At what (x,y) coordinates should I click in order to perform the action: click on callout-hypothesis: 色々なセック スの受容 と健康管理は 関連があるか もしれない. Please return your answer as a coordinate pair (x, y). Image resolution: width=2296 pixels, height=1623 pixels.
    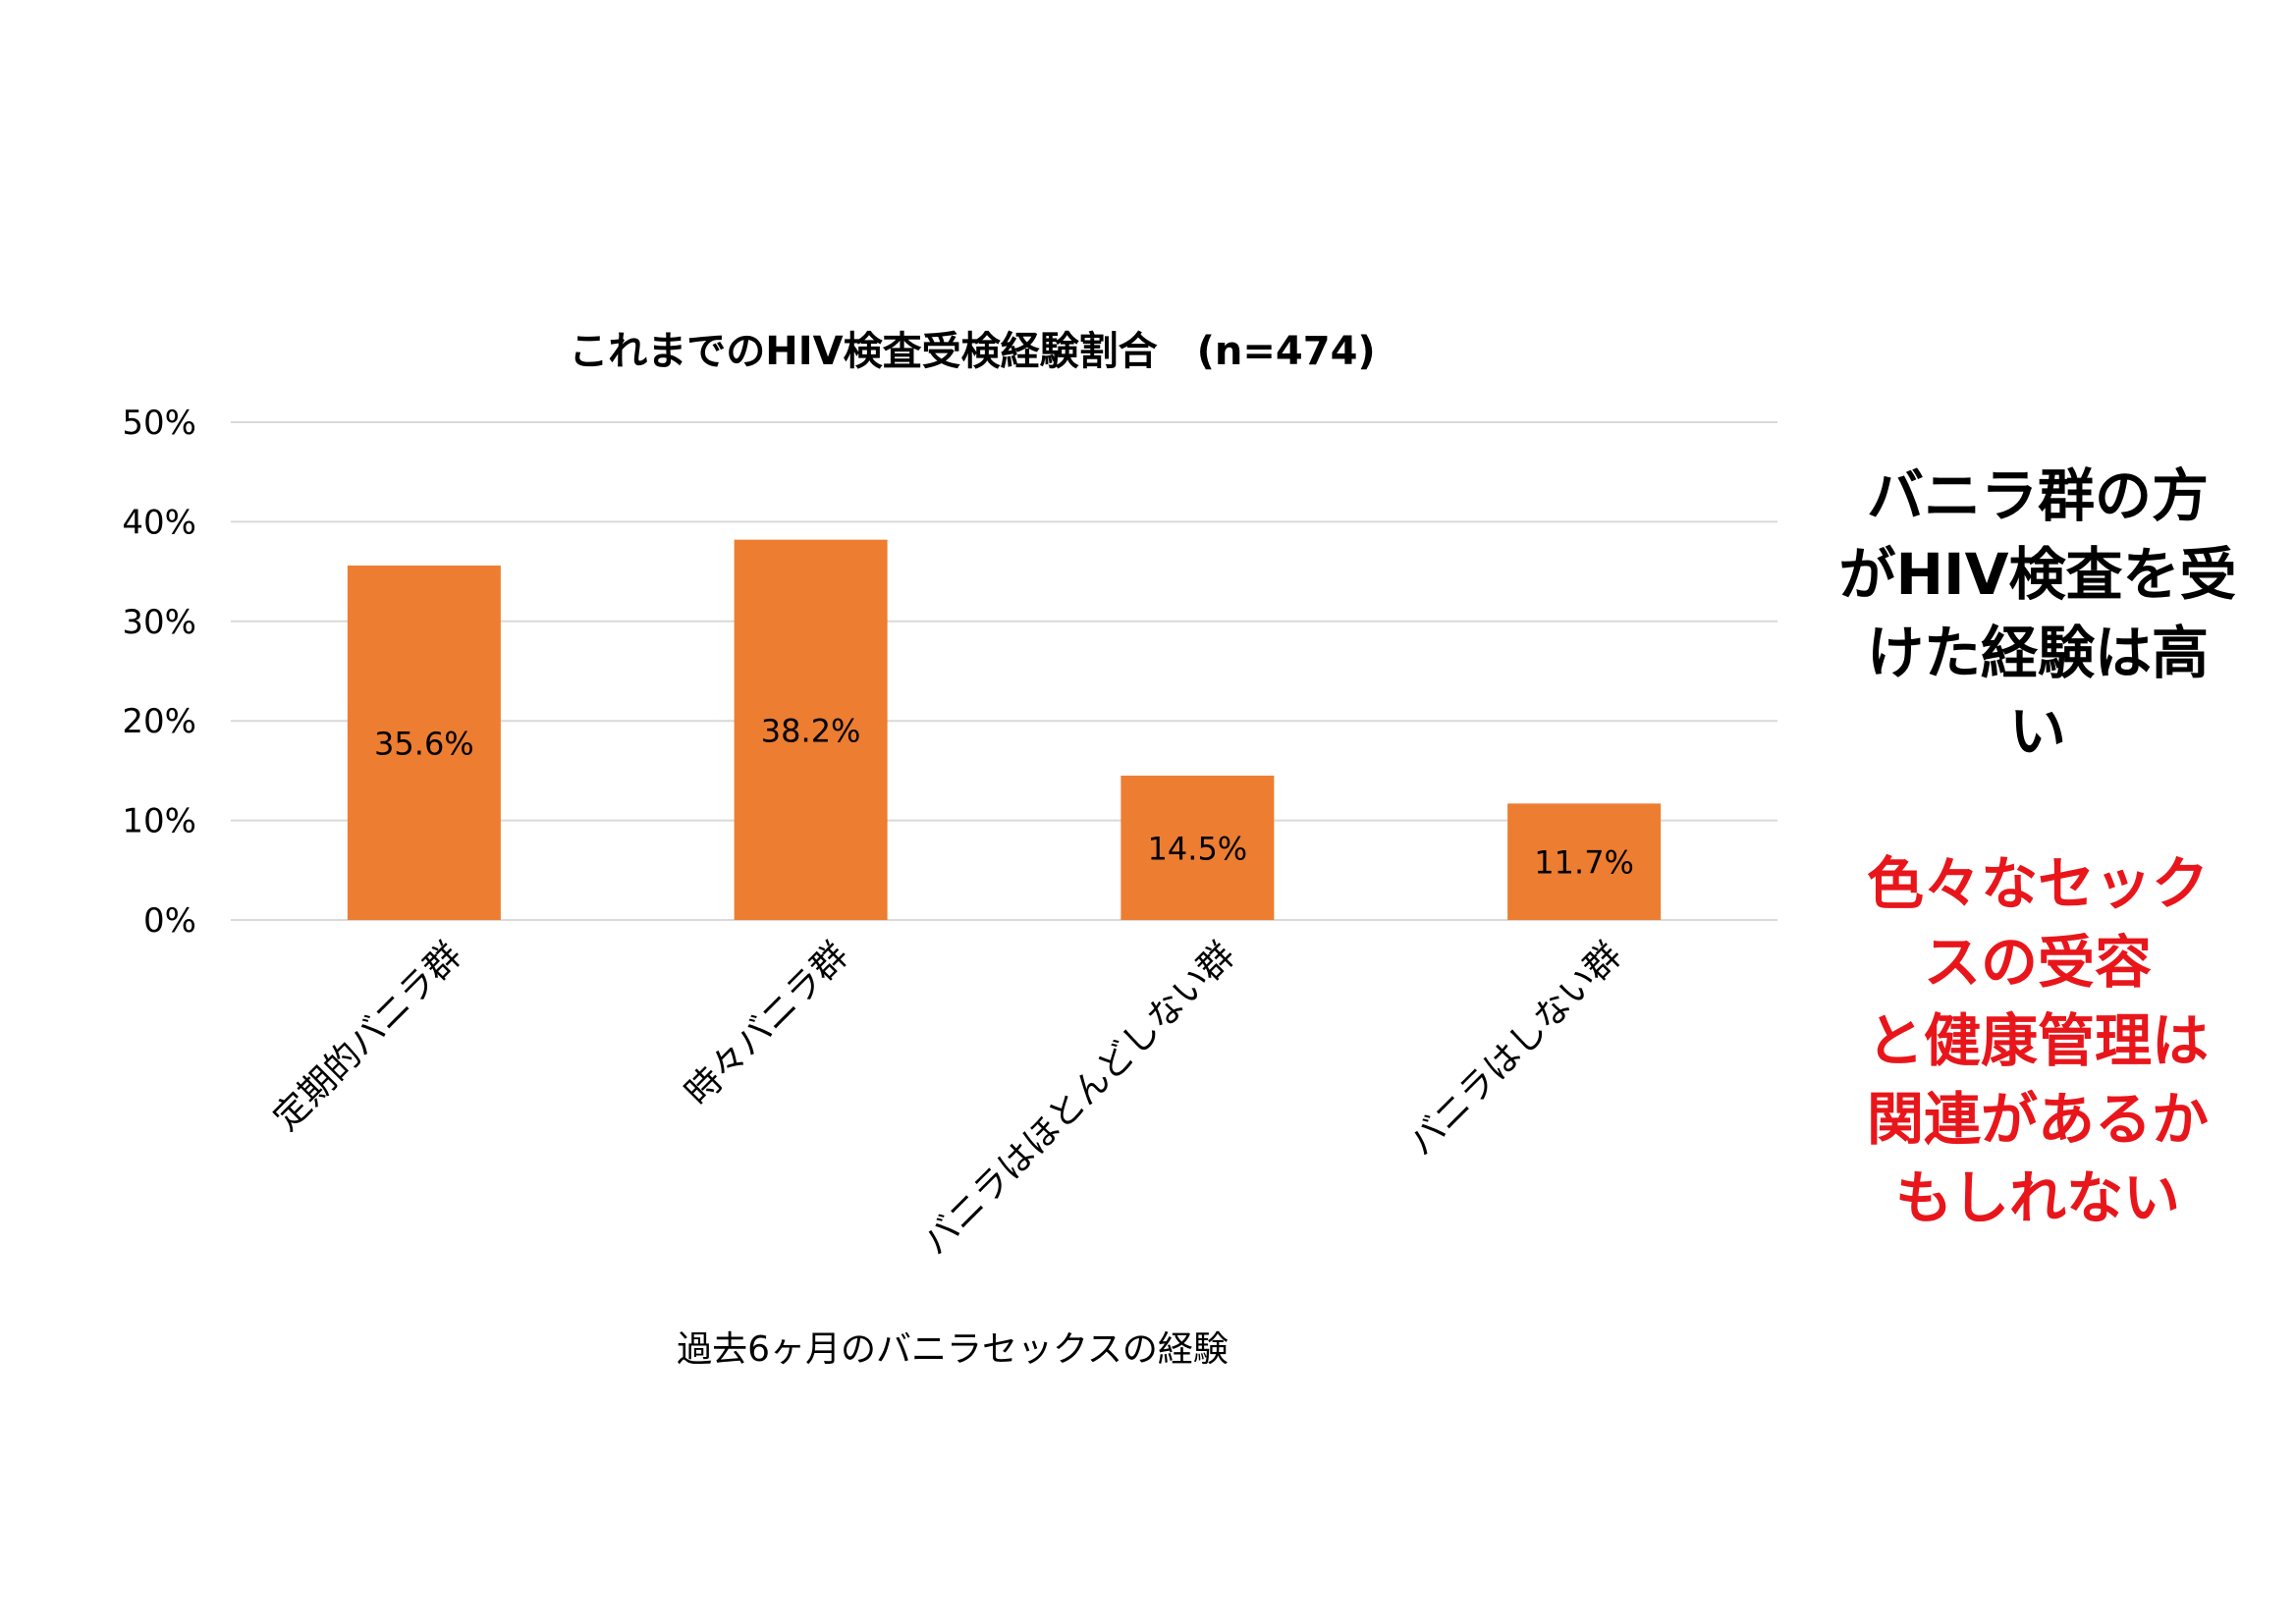
    Looking at the image, I should click on (2038, 1040).